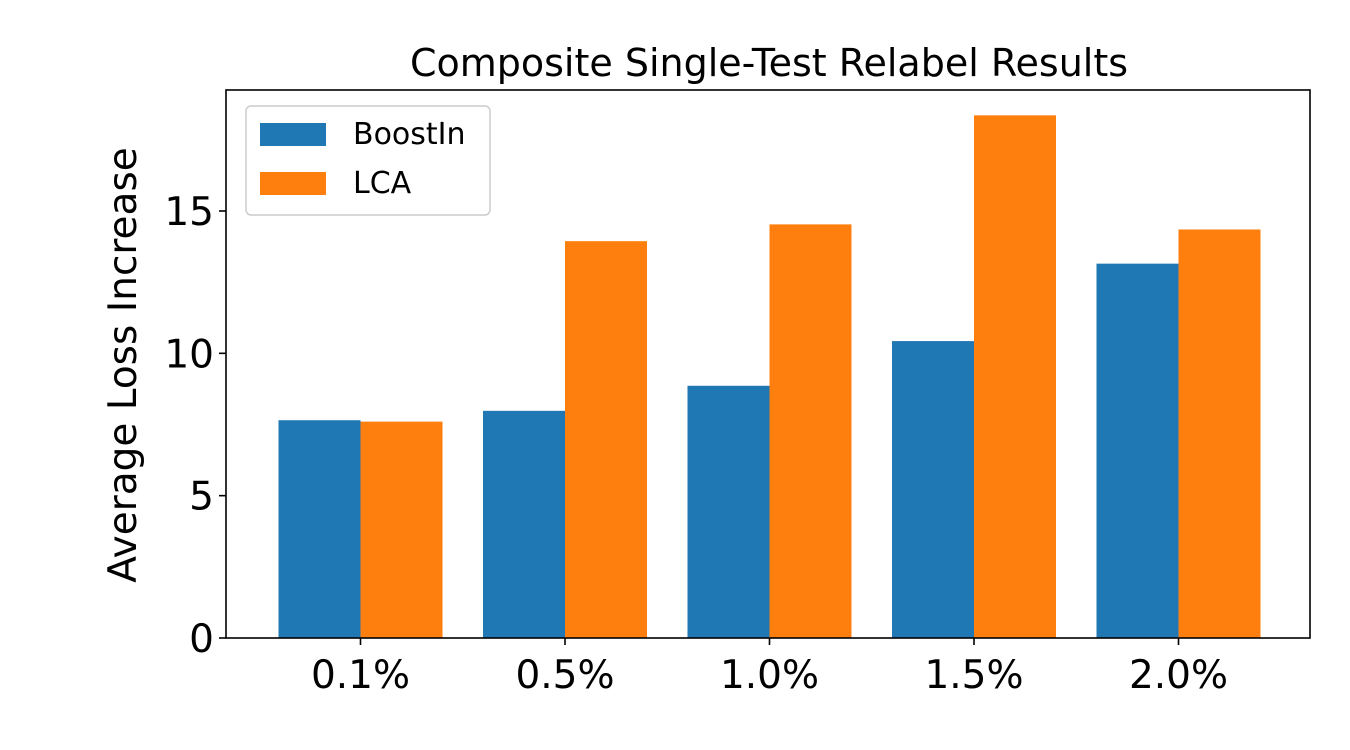 The width and height of the screenshot is (1350, 750). I want to click on chart-title: Composite Single-Test Relabel Results, so click(769, 63).